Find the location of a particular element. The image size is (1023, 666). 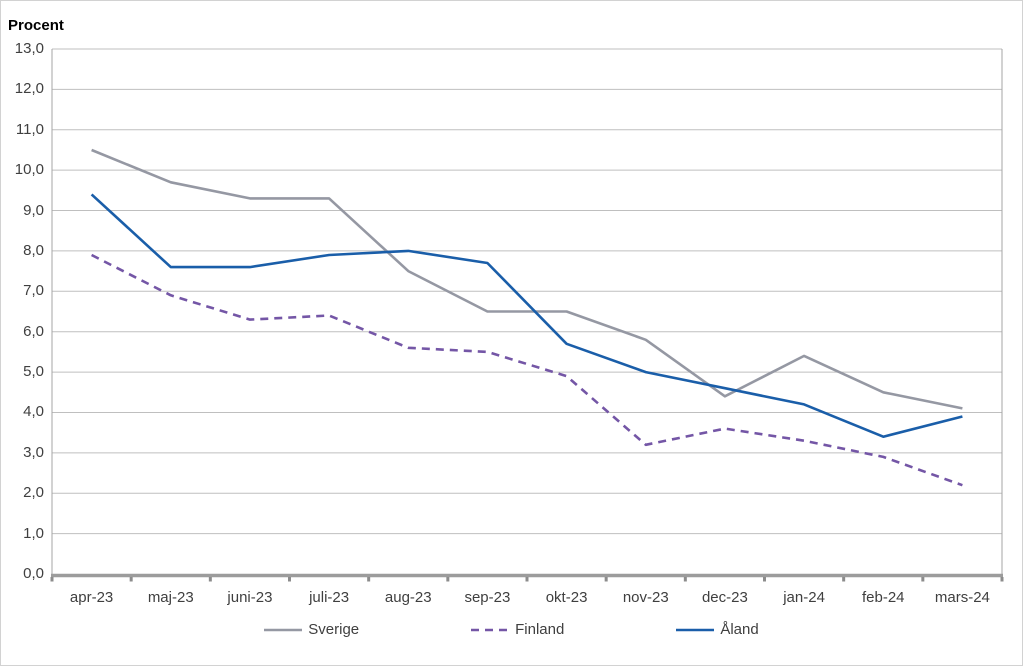

legend-item-finland: Finland is located at coordinates (517, 629).